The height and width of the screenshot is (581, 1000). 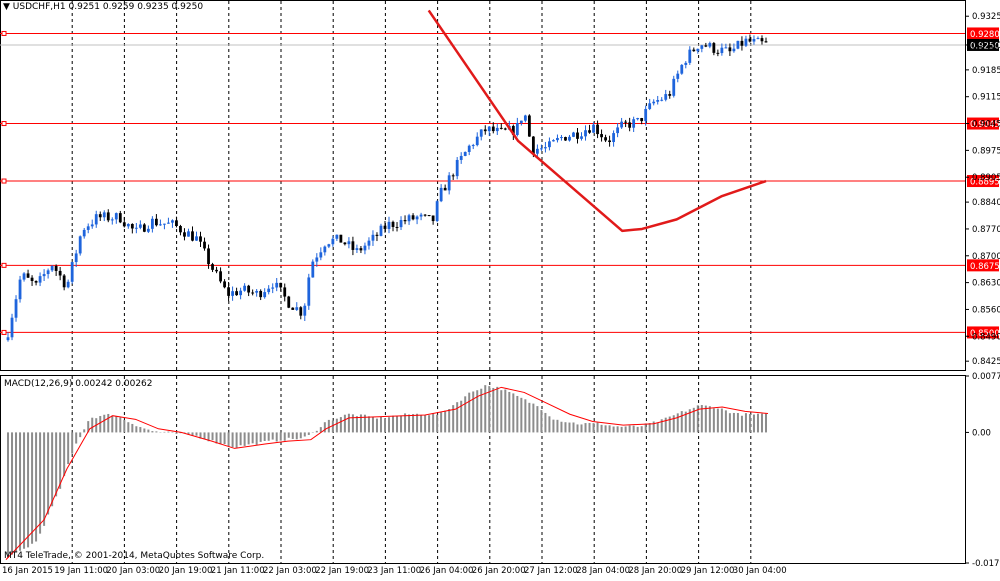 I want to click on current-price-label: 0.9250, so click(x=985, y=46).